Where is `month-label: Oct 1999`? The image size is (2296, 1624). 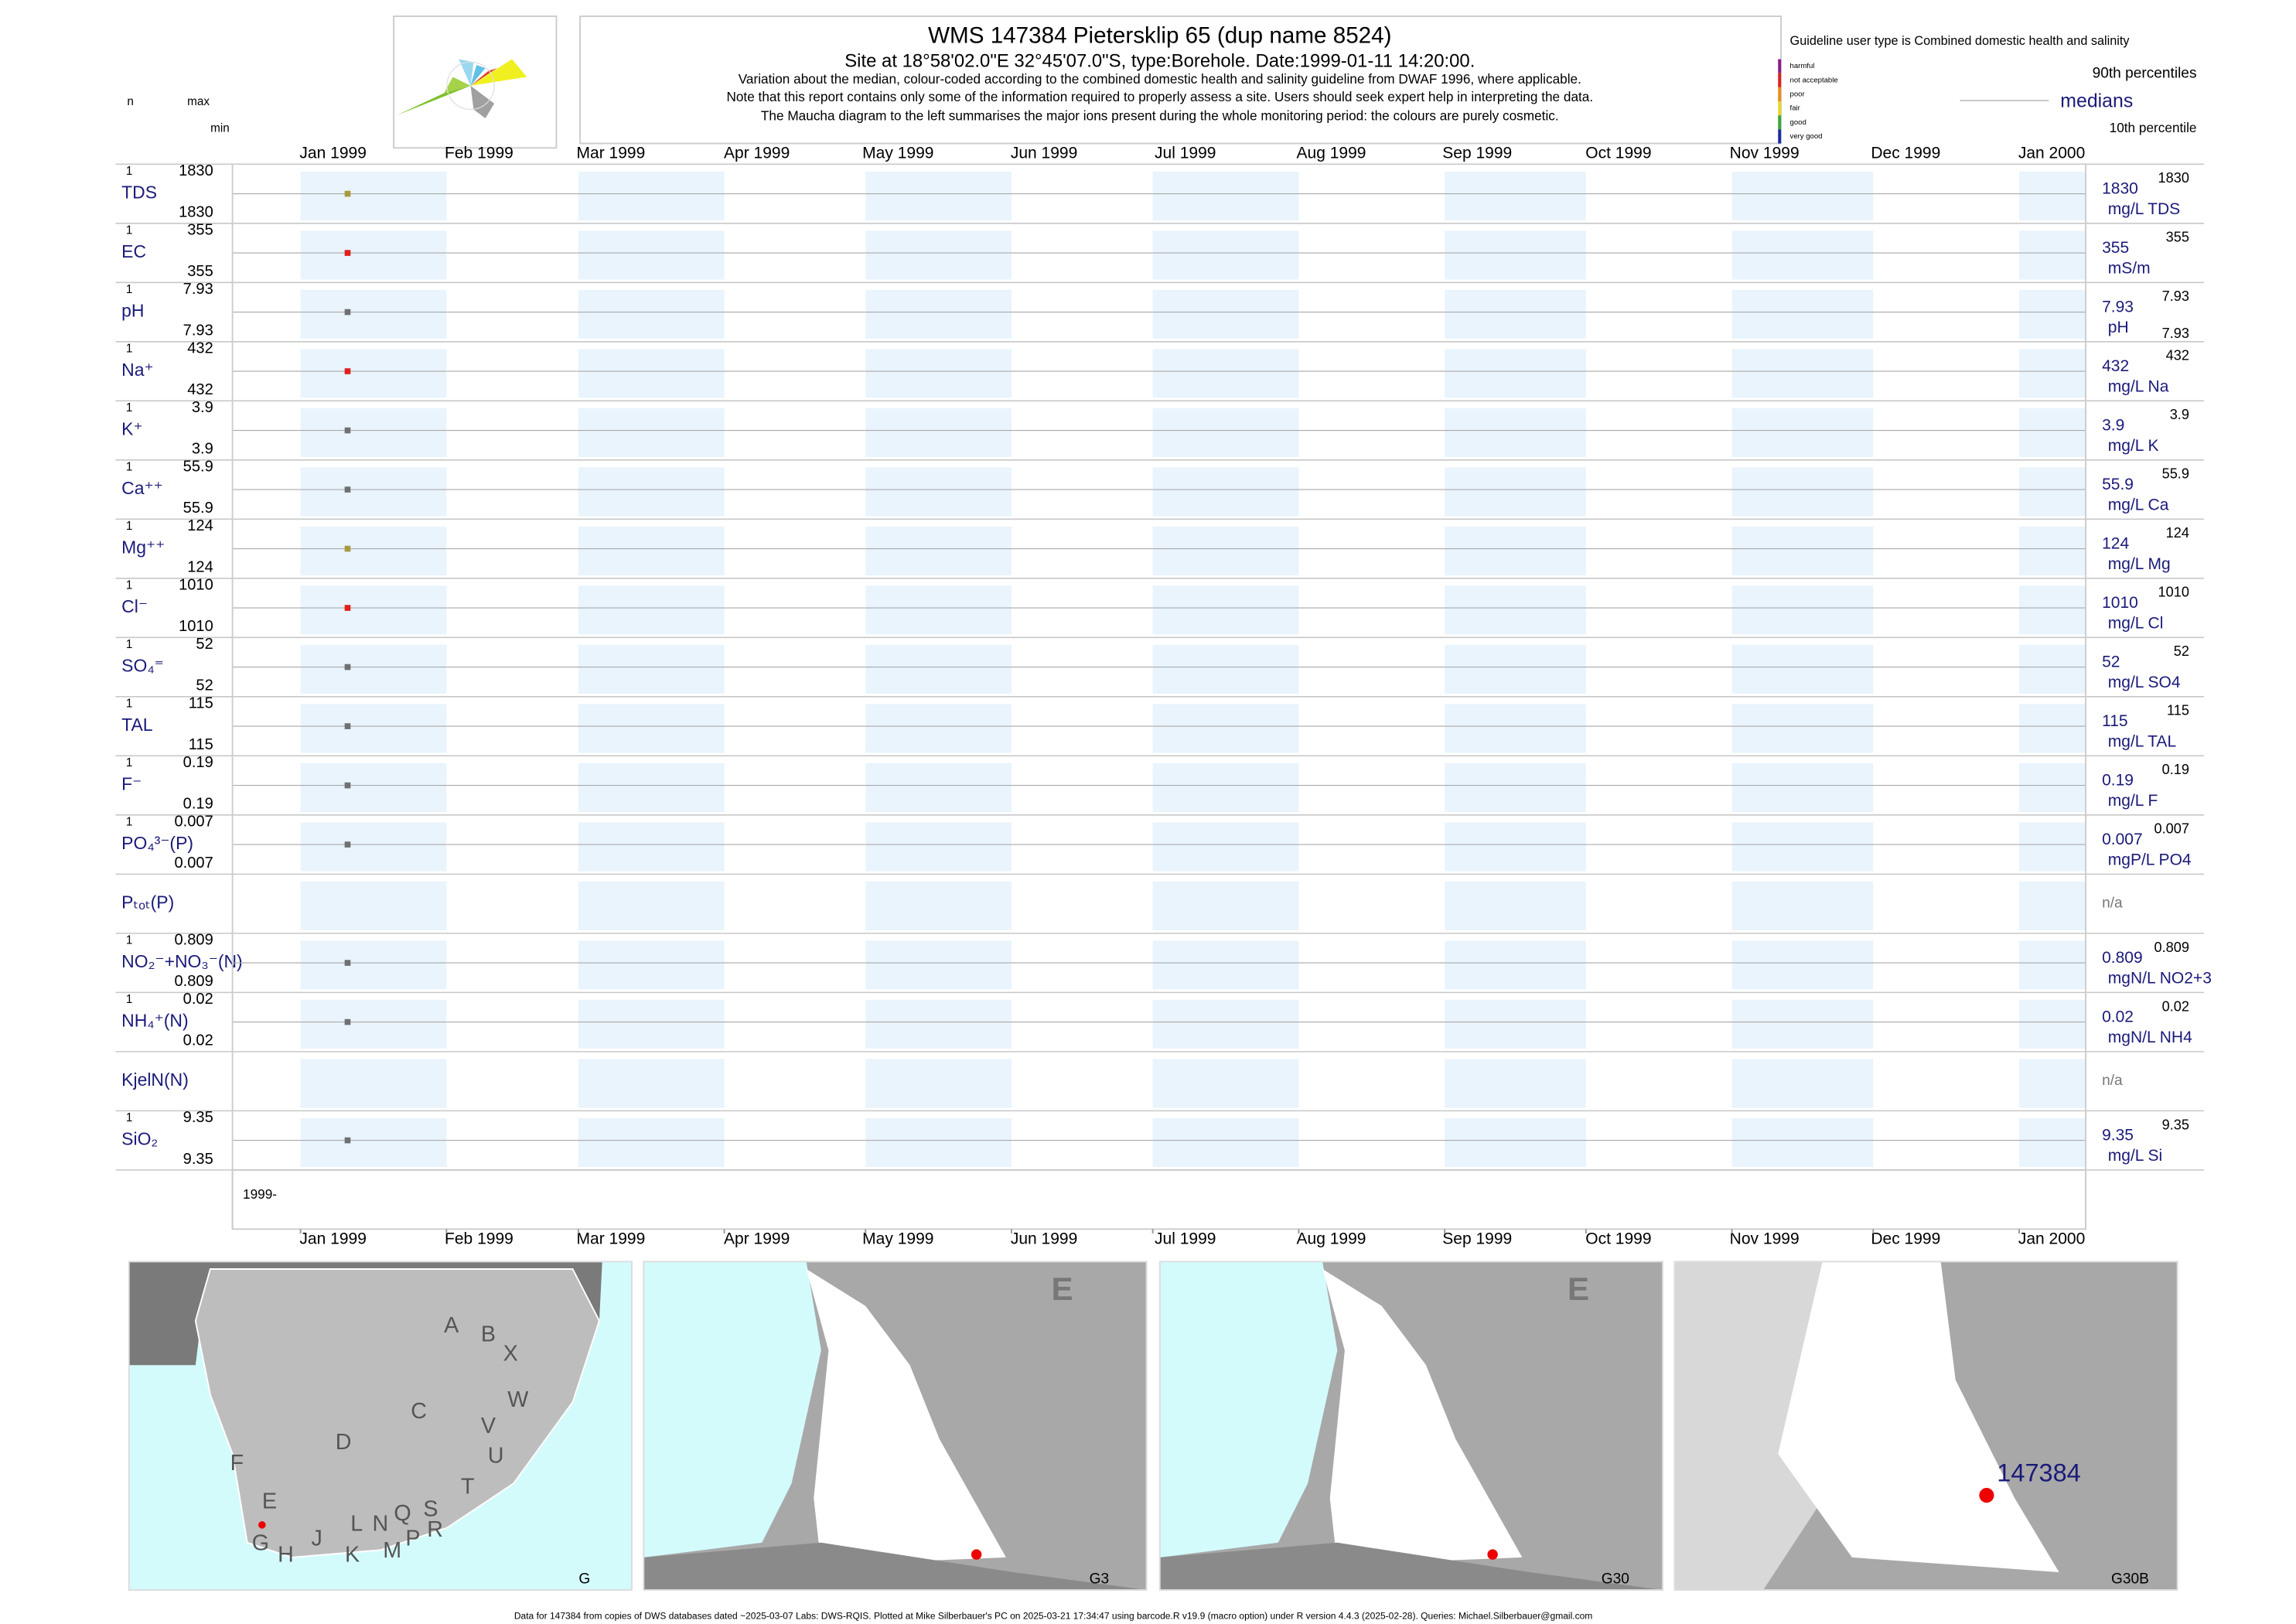
month-label: Oct 1999 is located at coordinates (1618, 1238).